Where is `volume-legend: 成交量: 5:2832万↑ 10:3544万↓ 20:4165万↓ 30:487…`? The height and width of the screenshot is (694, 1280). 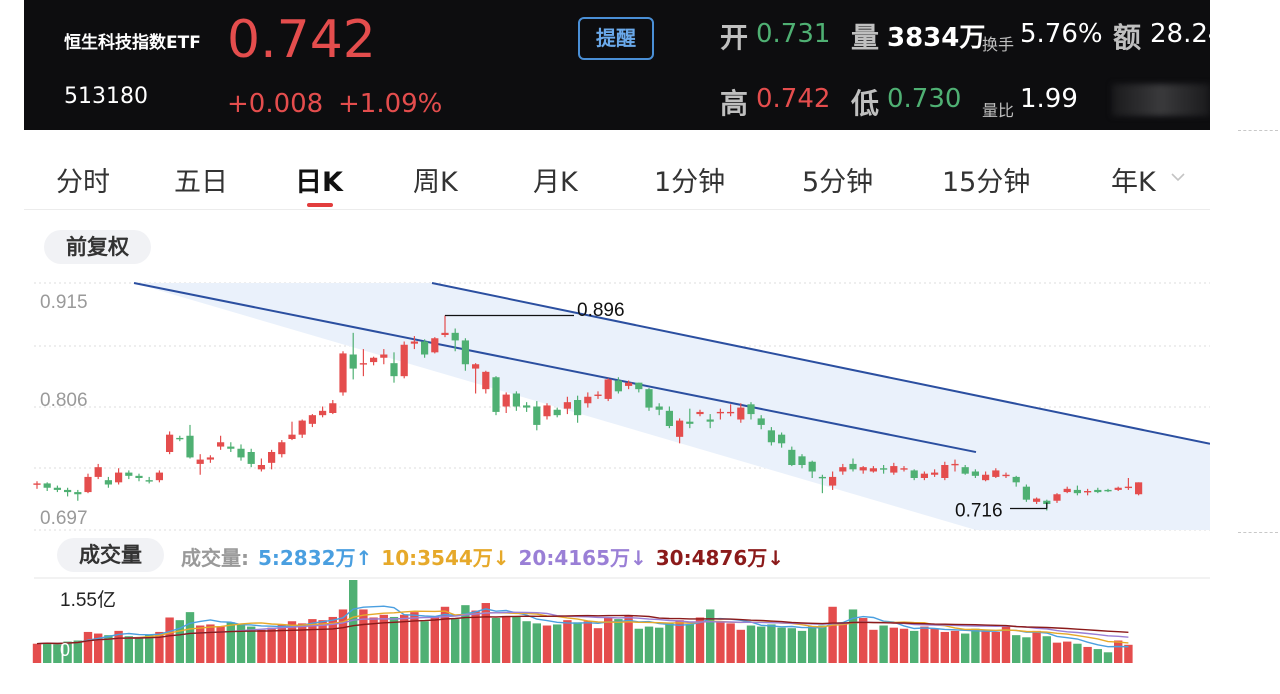 volume-legend: 成交量: 5:2832万↑ 10:3544万↓ 20:4165万↓ 30:487… is located at coordinates (483, 556).